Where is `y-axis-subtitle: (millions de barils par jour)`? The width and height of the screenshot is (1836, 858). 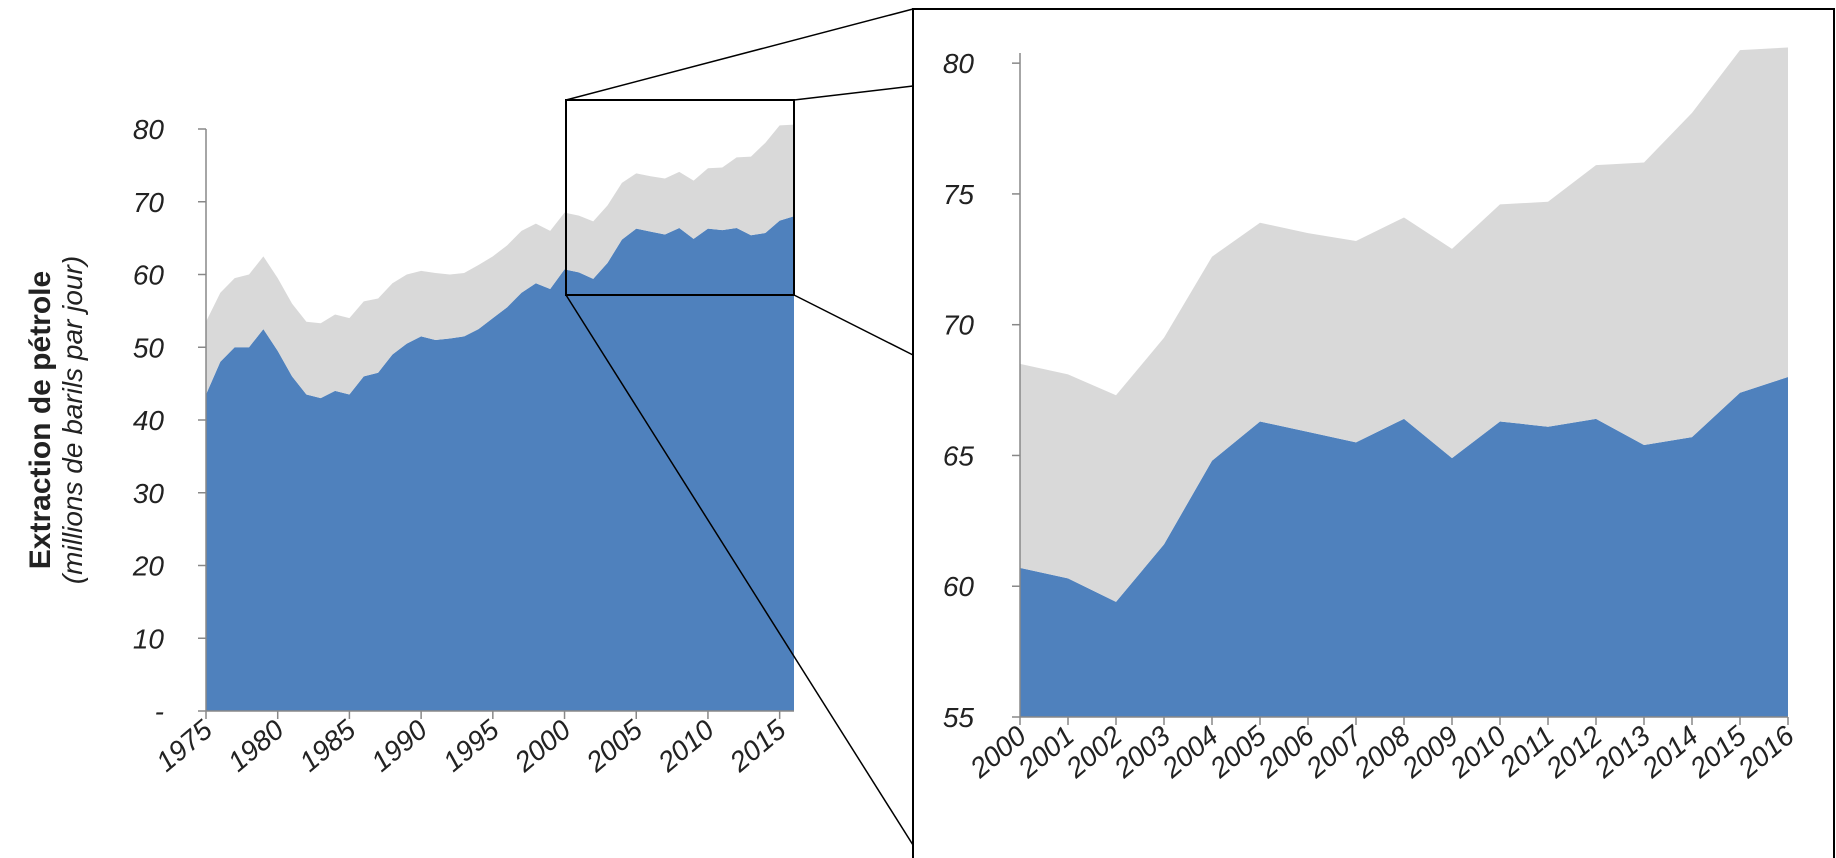 y-axis-subtitle: (millions de barils par jour) is located at coordinates (72, 420).